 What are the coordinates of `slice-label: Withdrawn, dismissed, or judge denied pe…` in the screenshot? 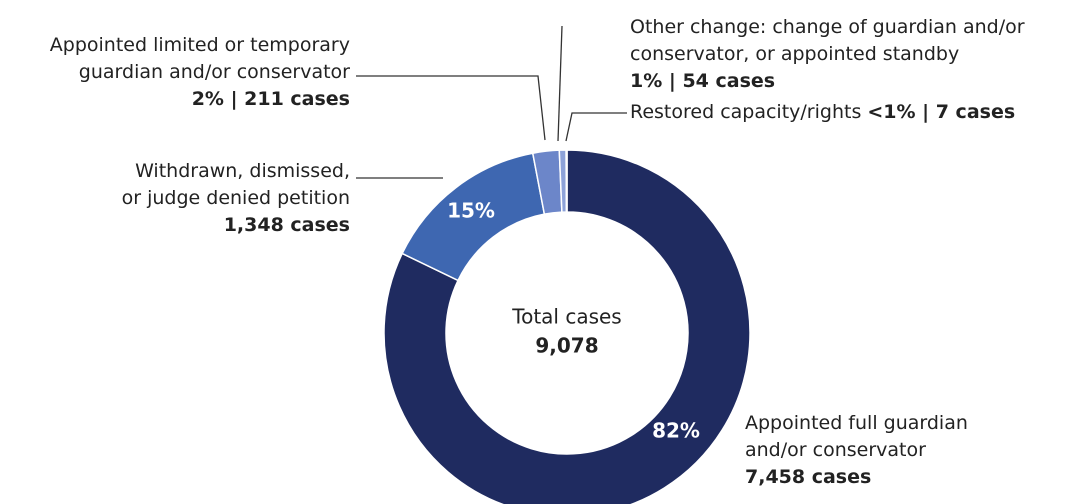 It's located at (236, 198).